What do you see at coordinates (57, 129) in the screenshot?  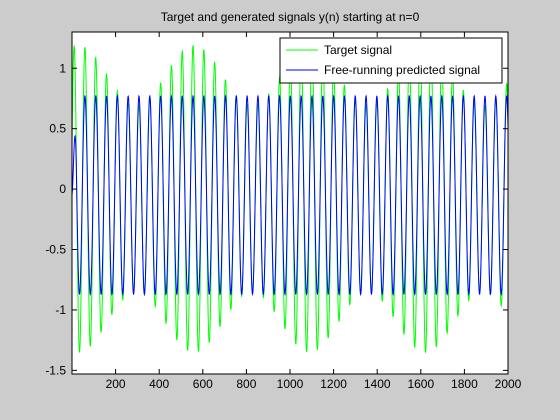 I see `y-tick-label: 0.5` at bounding box center [57, 129].